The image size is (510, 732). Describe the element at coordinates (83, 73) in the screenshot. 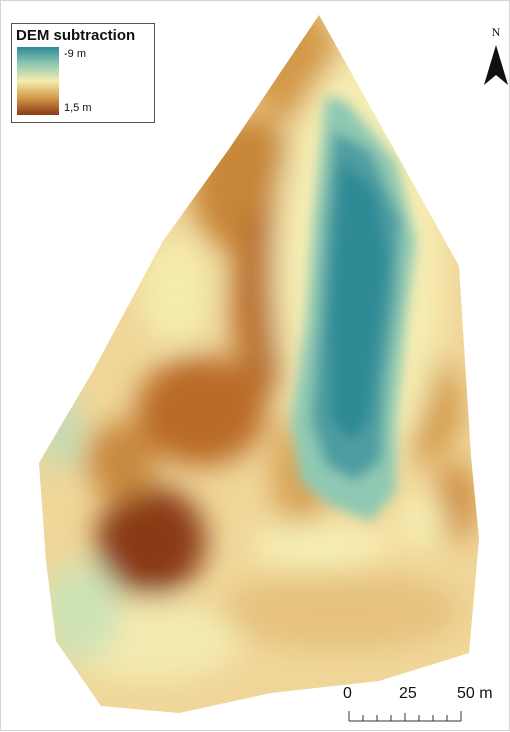

I see `legend-box: DEM subtraction -9 m 1,5 m` at that location.